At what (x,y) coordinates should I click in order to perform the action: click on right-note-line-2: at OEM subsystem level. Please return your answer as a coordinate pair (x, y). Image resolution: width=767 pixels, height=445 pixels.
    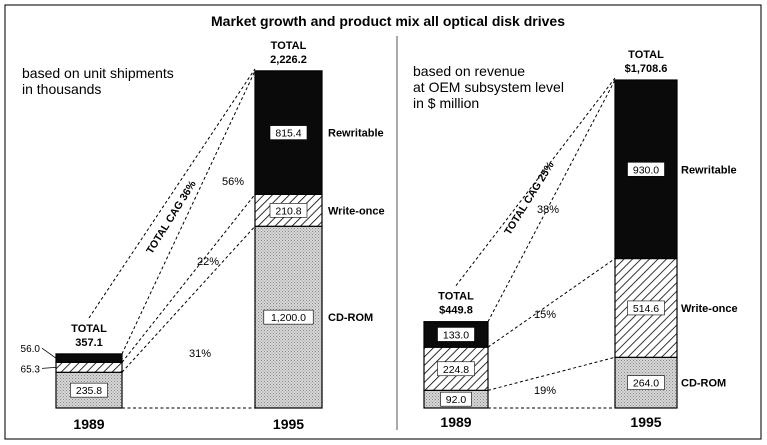
    Looking at the image, I should click on (488, 87).